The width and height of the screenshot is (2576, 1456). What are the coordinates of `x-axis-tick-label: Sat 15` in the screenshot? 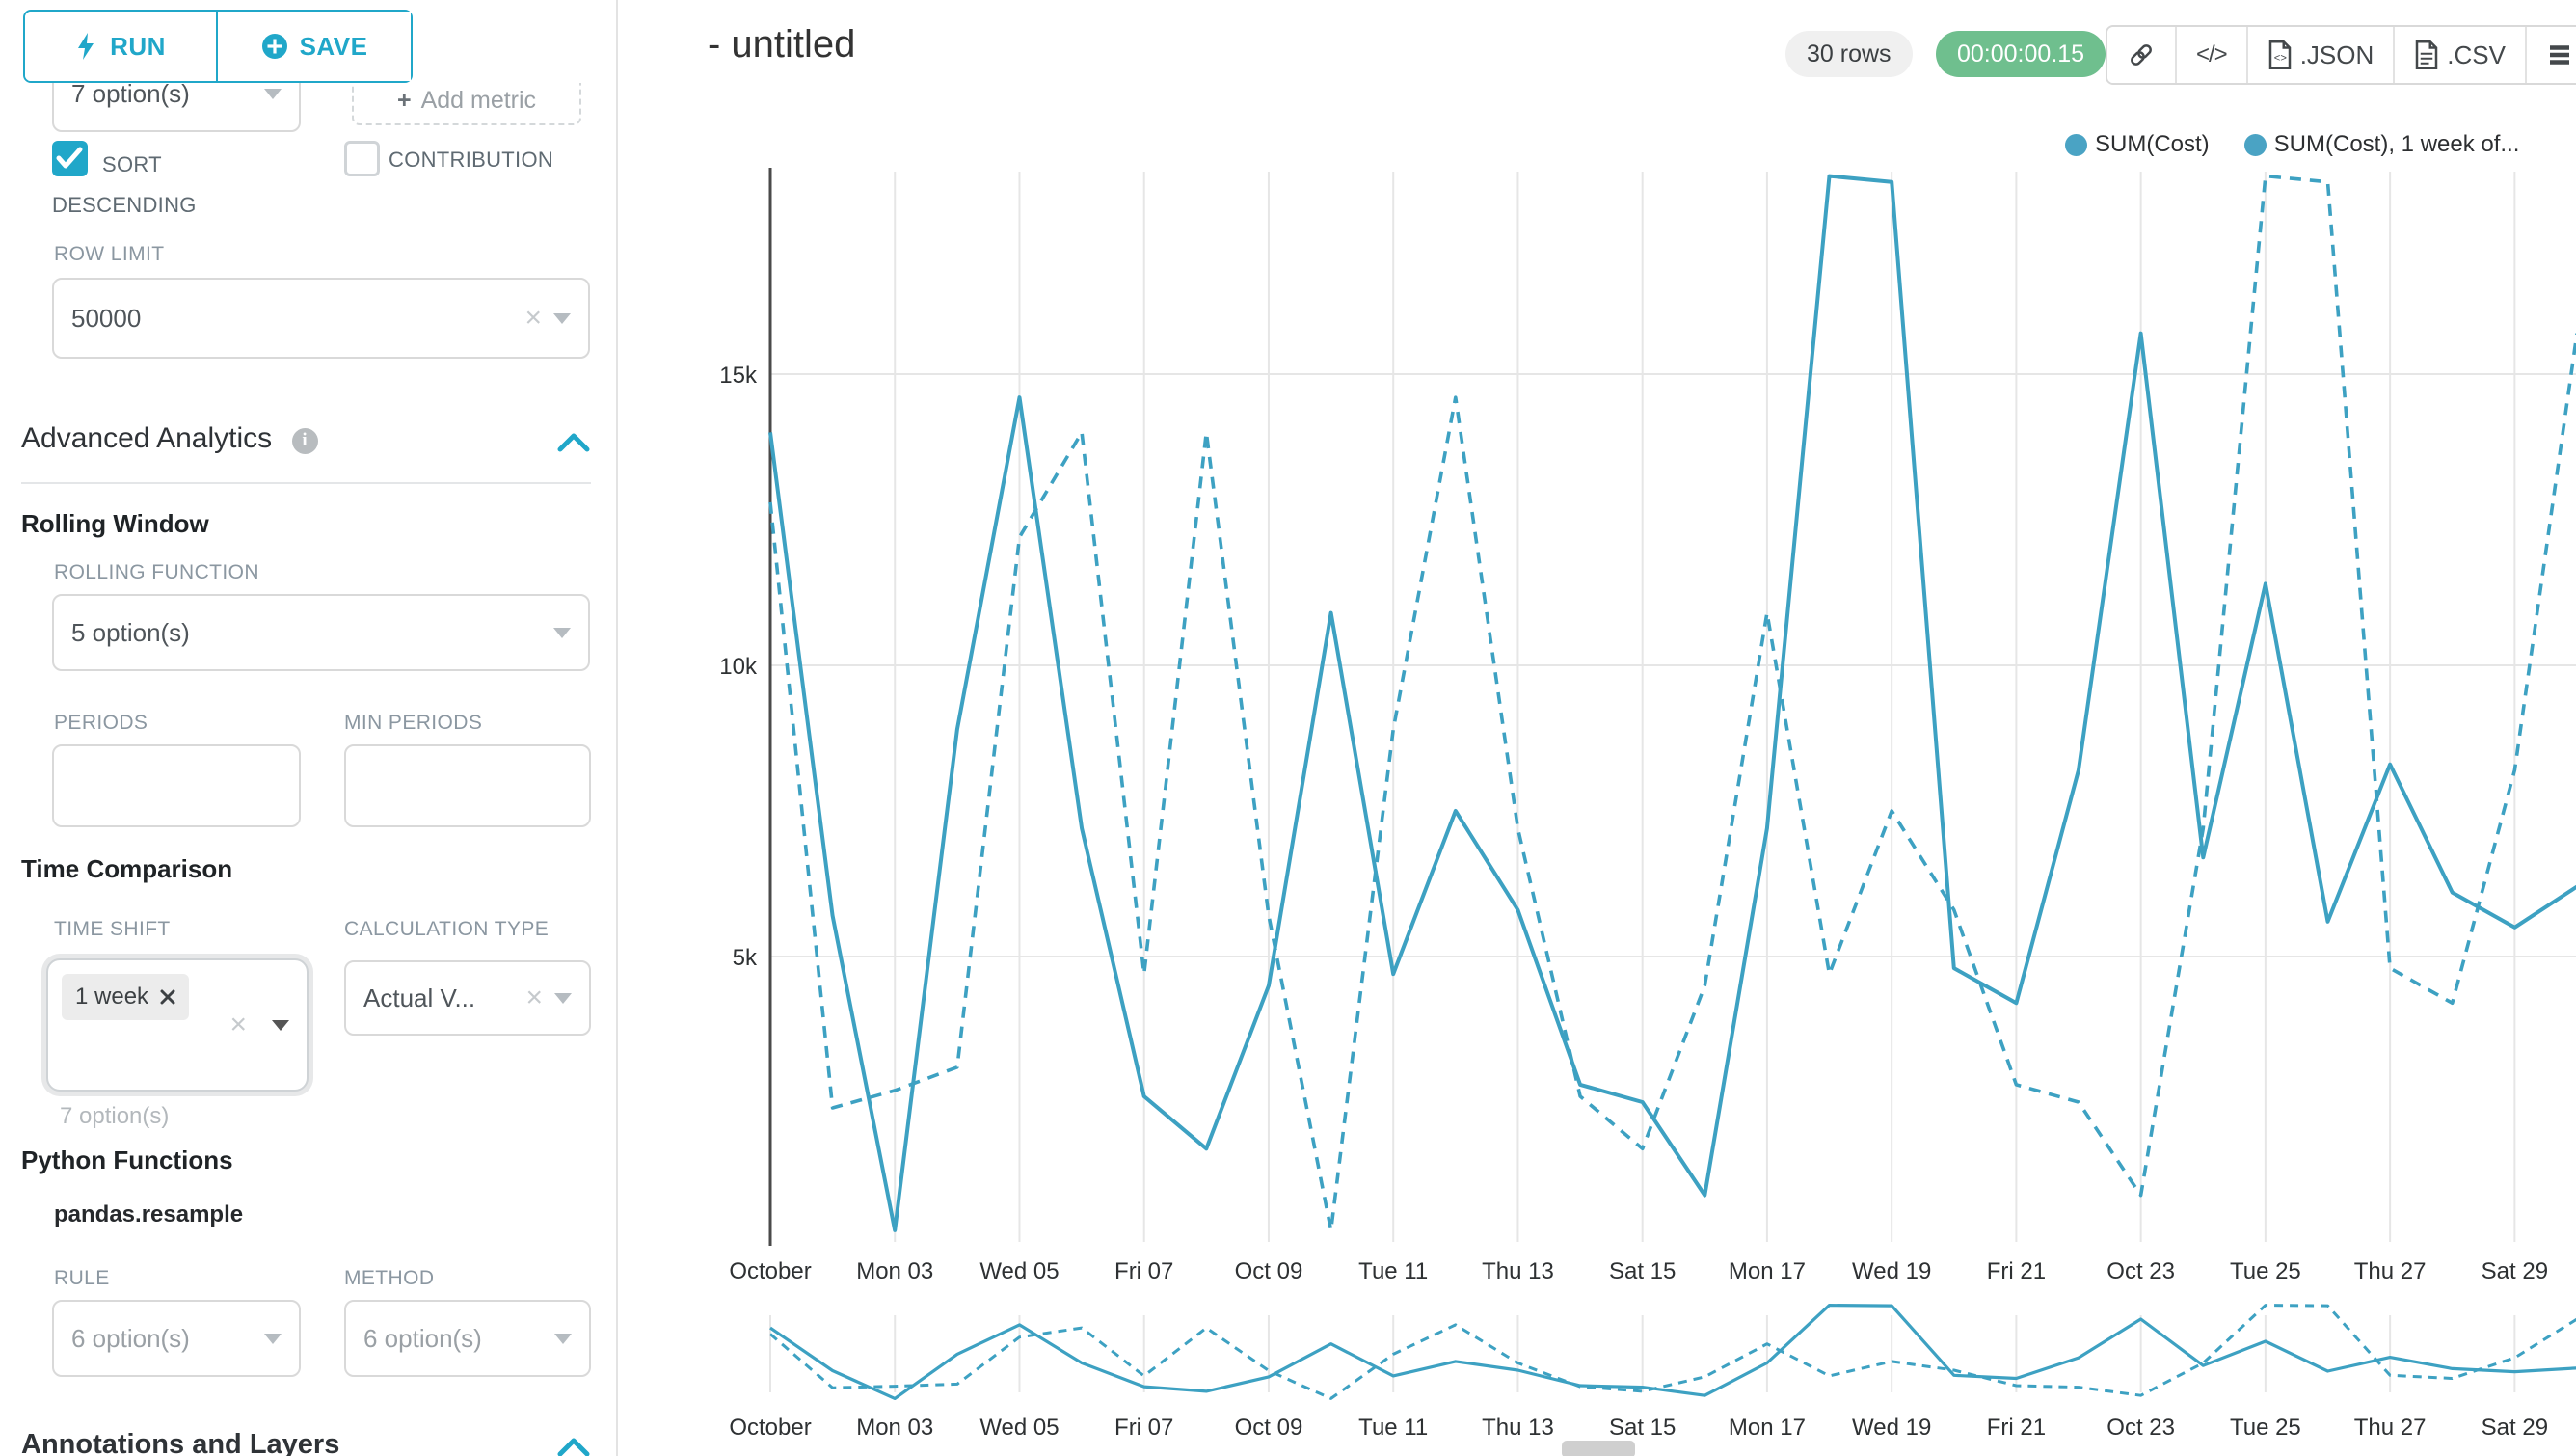 It's located at (1643, 1271).